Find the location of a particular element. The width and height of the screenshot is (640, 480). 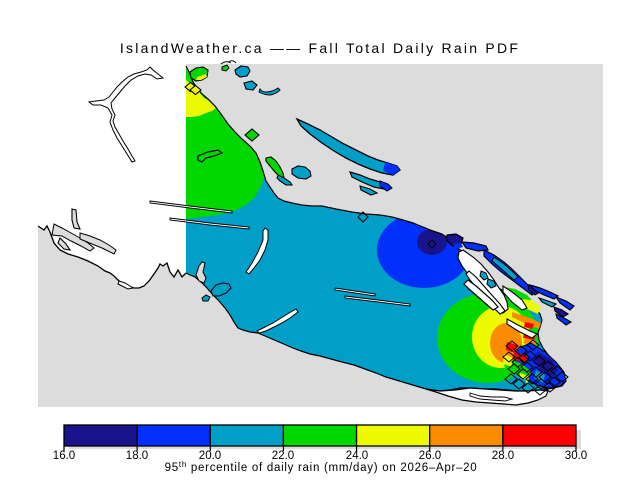

svg-text: 24.0 is located at coordinates (357, 456).